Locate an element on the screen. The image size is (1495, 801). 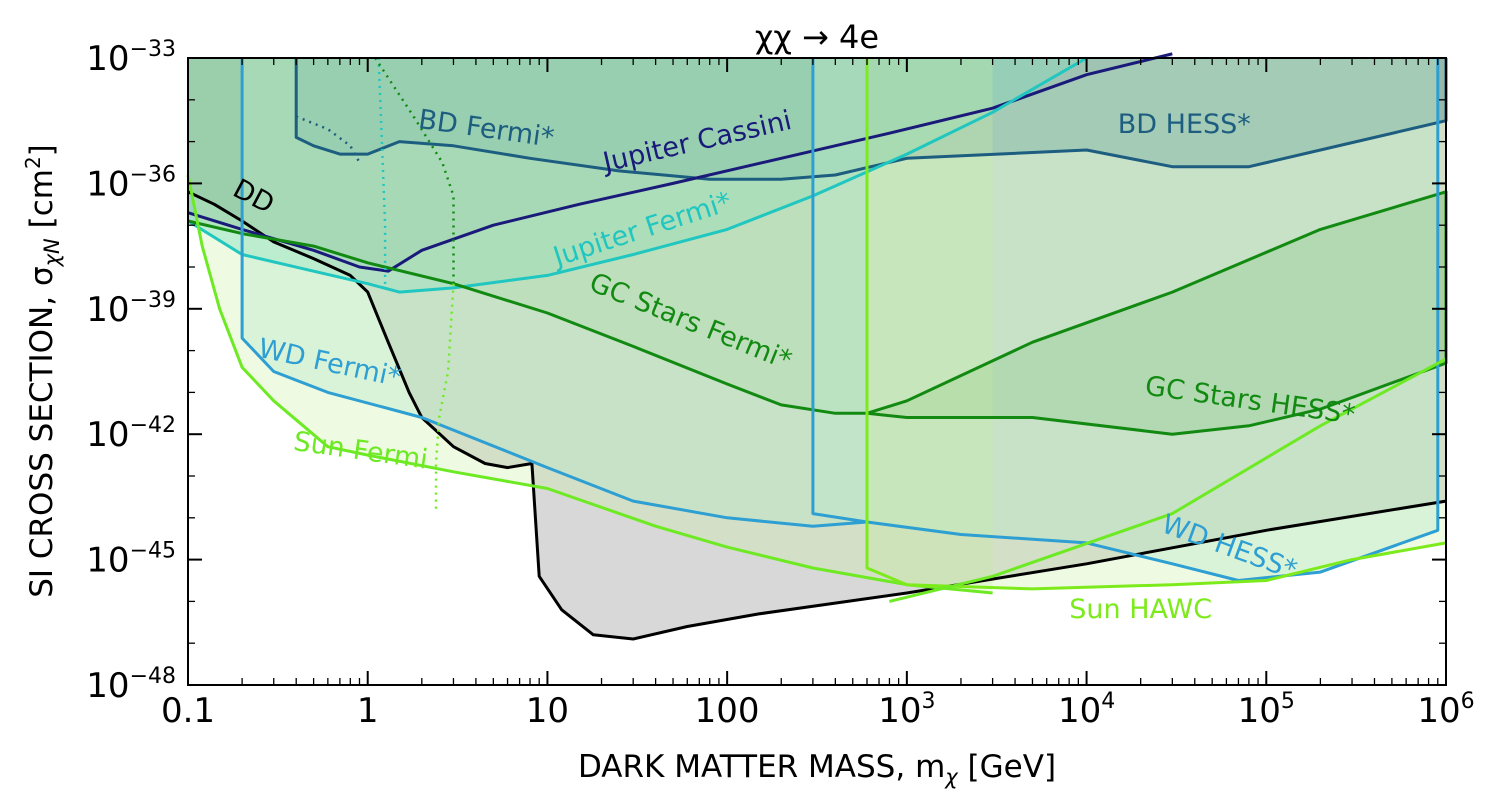
y-axis-title: SI CROSS SECTION, σχN [cm2] is located at coordinates (42, 371).